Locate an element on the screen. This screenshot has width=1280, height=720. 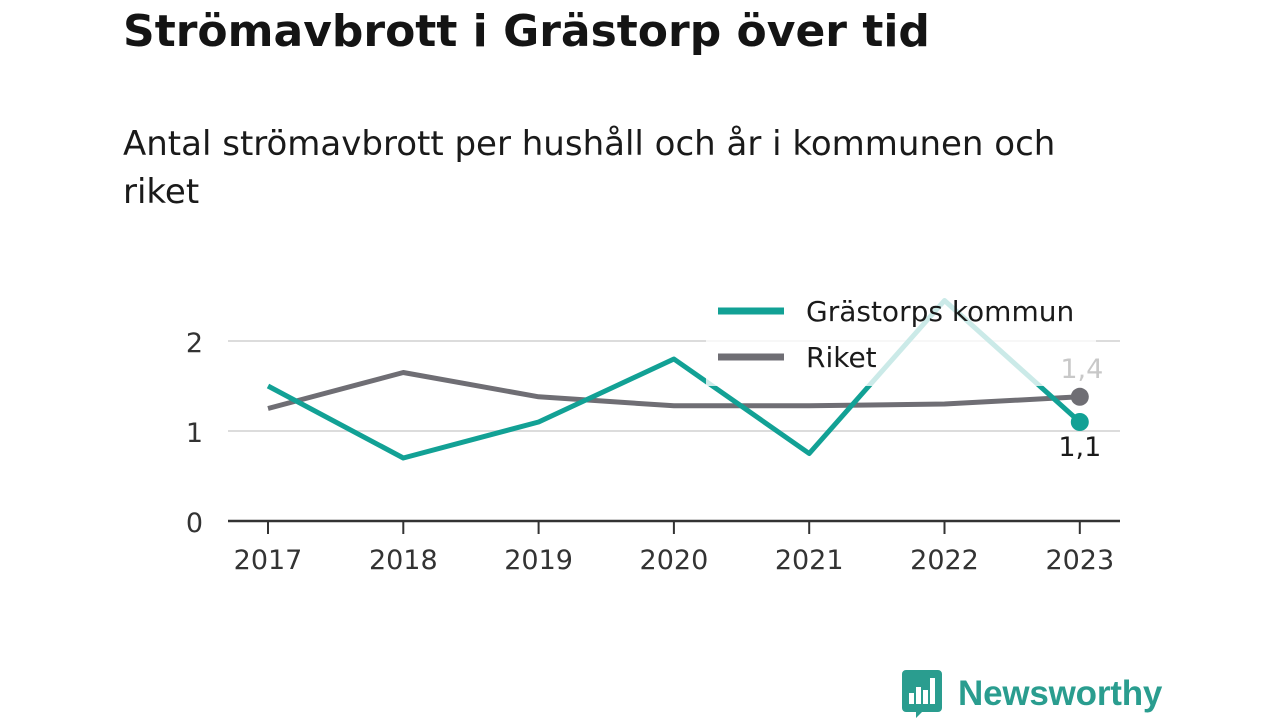
x-tick-label-2019: 2019 is located at coordinates (538, 560).